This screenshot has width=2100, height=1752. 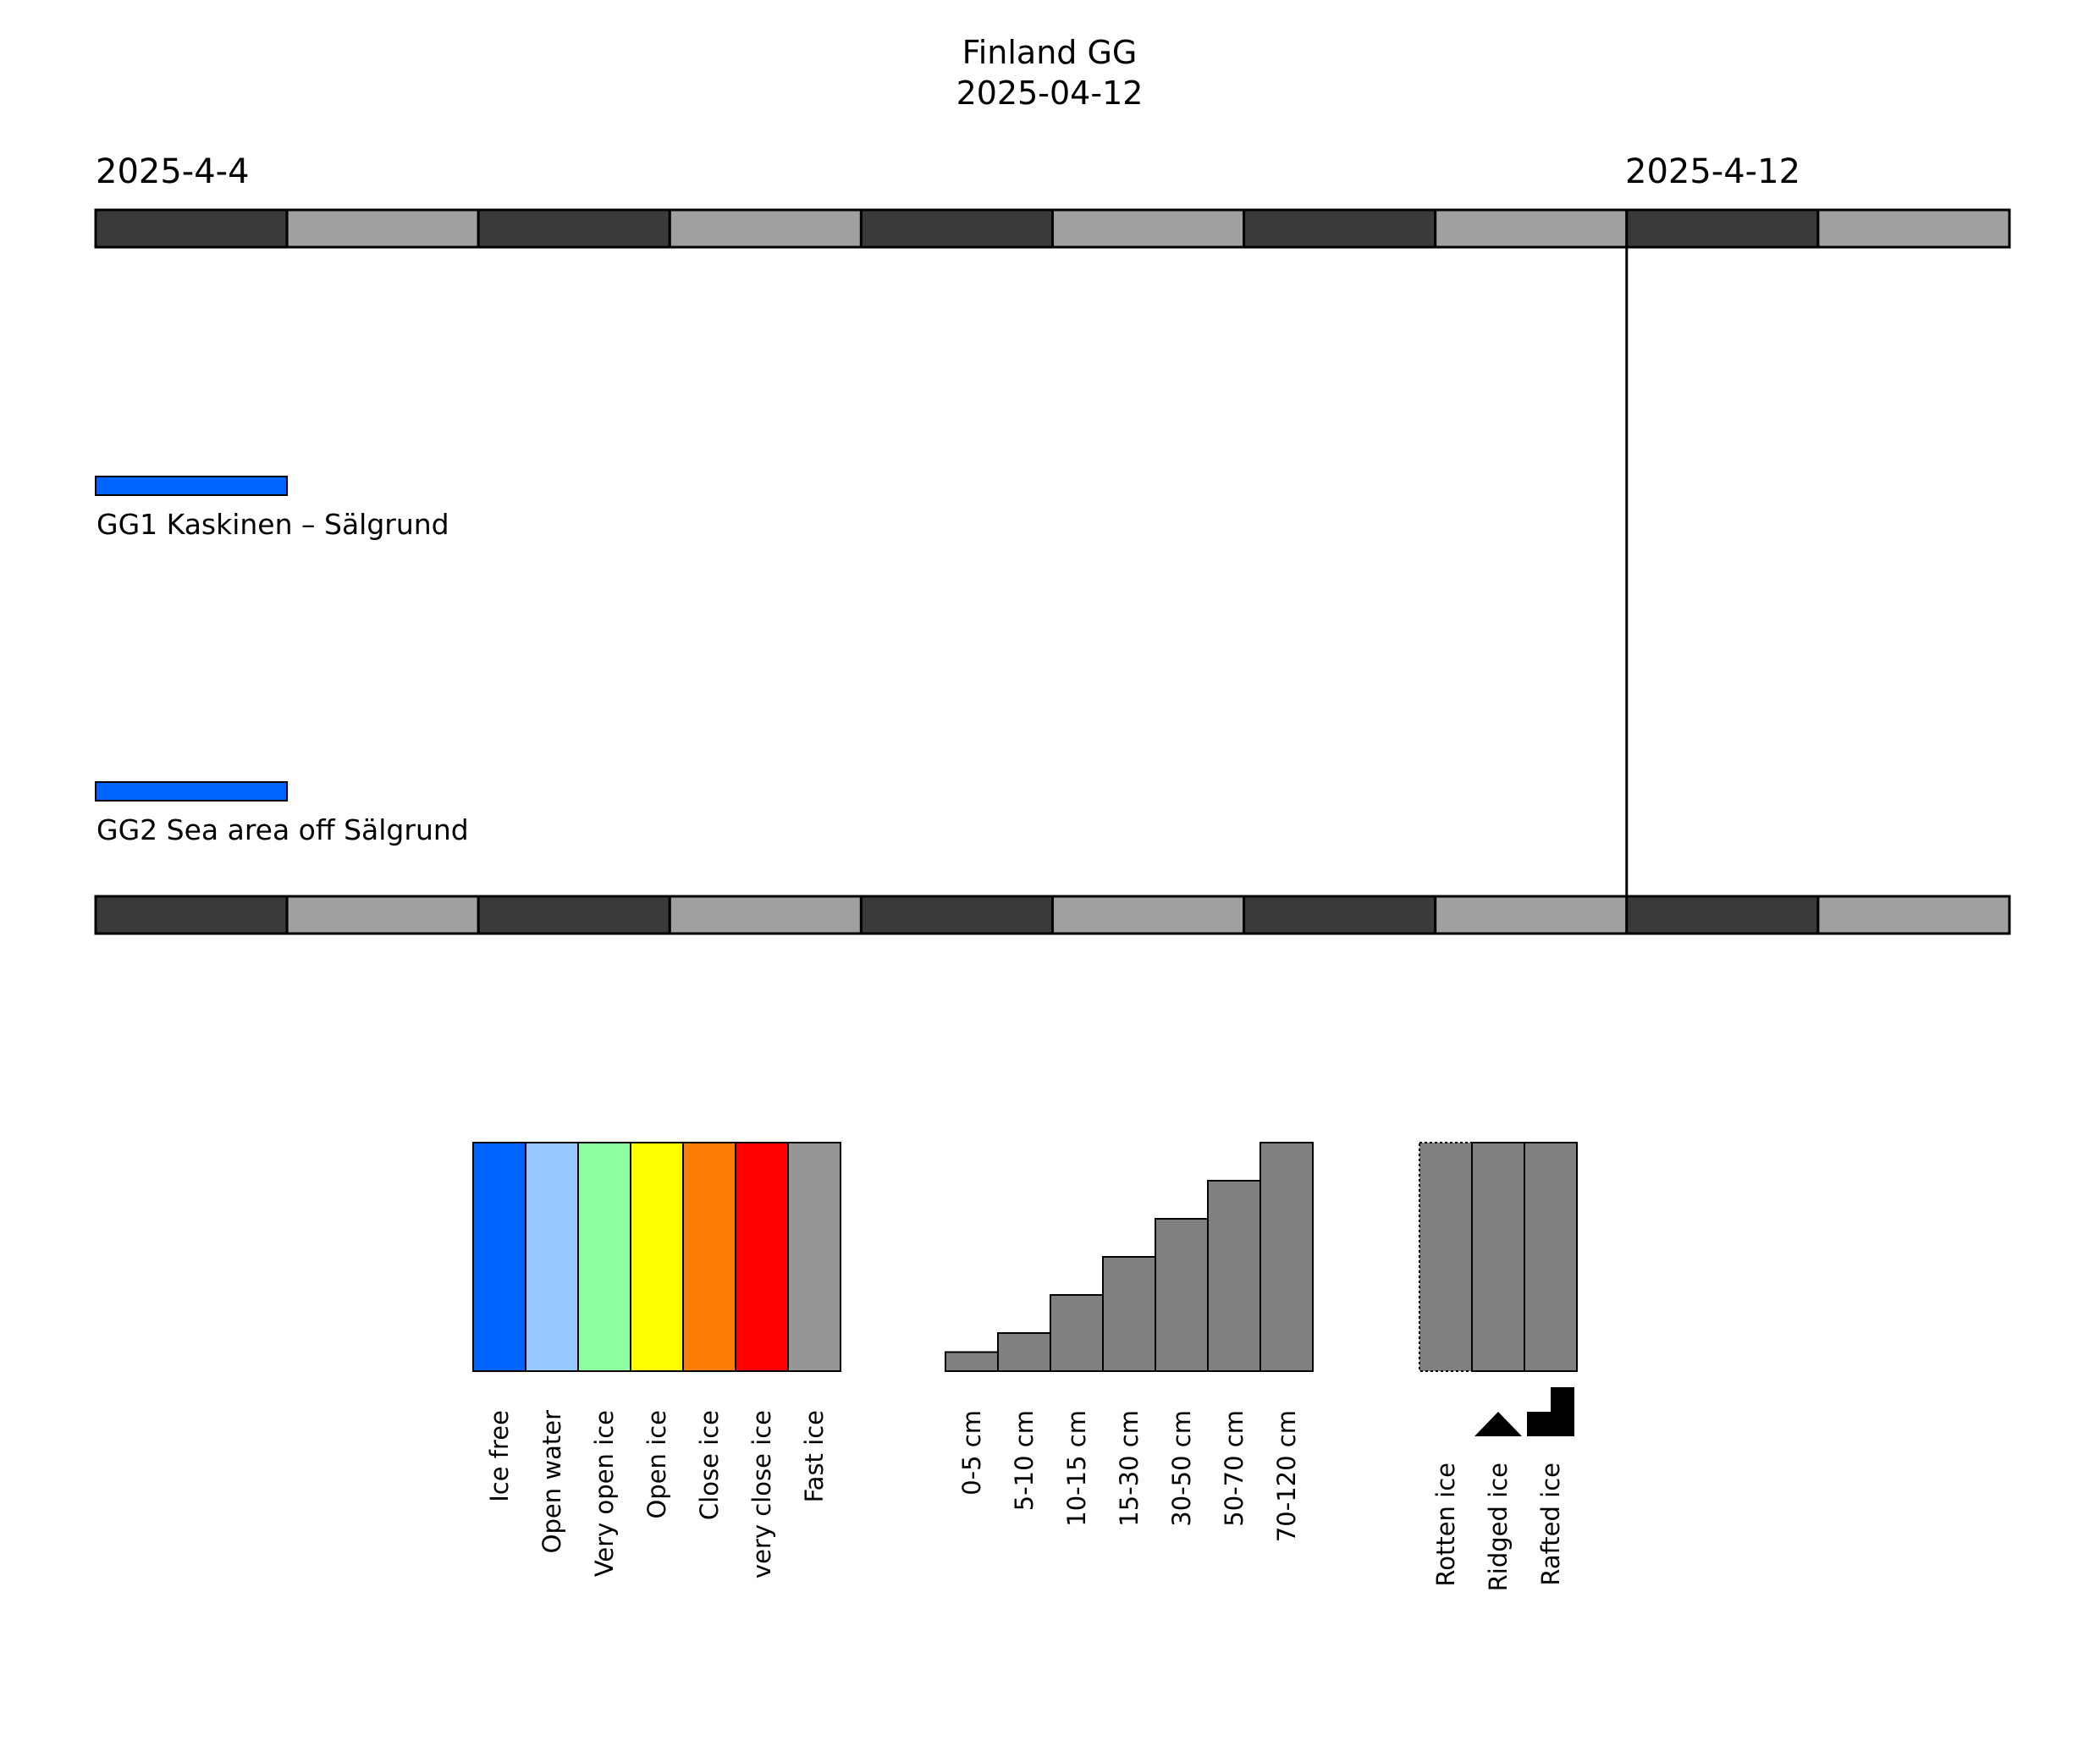 I want to click on legend-concentration-label-2: Open water, so click(x=552, y=1481).